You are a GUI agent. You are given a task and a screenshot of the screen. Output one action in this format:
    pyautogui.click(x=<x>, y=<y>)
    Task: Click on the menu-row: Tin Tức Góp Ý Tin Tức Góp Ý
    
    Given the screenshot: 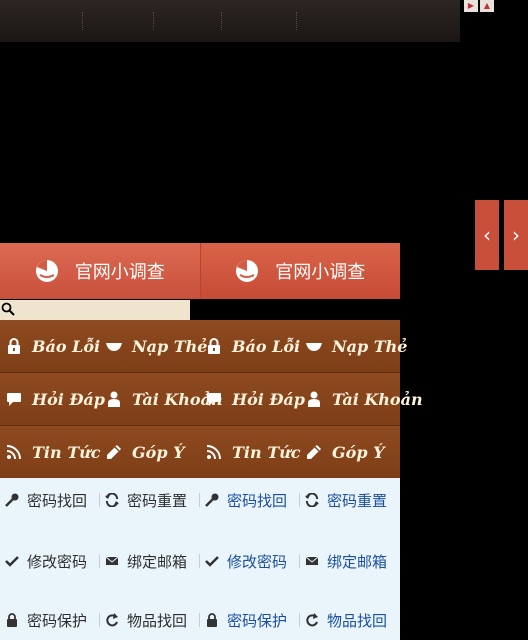 What is the action you would take?
    pyautogui.click(x=200, y=452)
    